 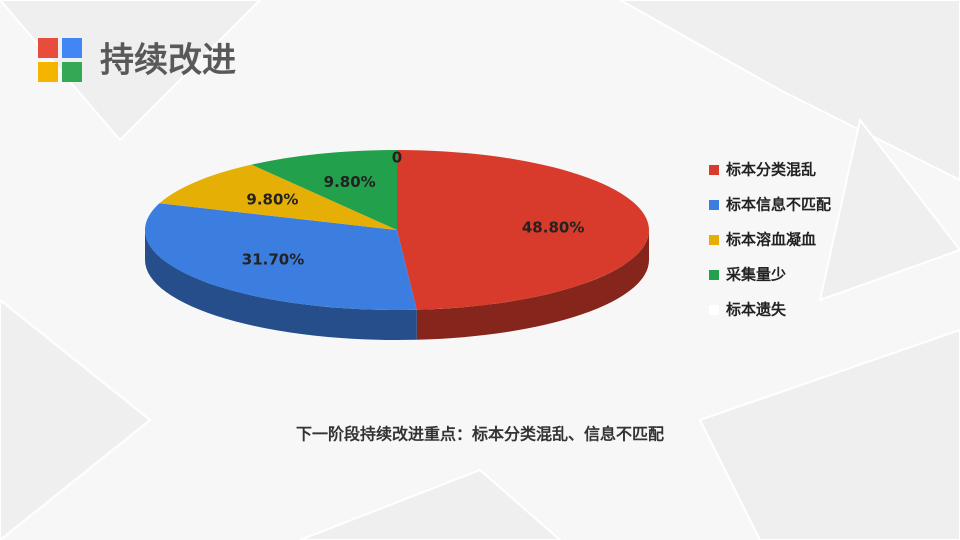 I want to click on data-label: 48.80%, so click(x=553, y=228).